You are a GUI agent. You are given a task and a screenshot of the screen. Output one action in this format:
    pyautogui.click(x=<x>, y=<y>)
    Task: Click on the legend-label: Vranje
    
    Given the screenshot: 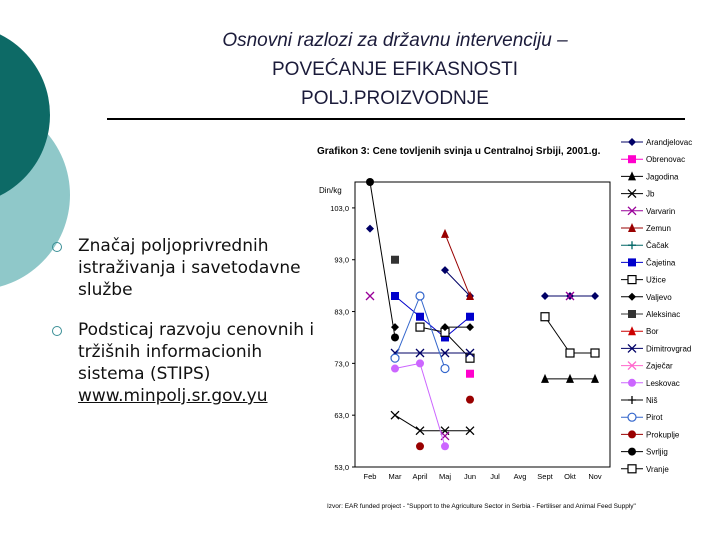 What is the action you would take?
    pyautogui.click(x=657, y=469)
    